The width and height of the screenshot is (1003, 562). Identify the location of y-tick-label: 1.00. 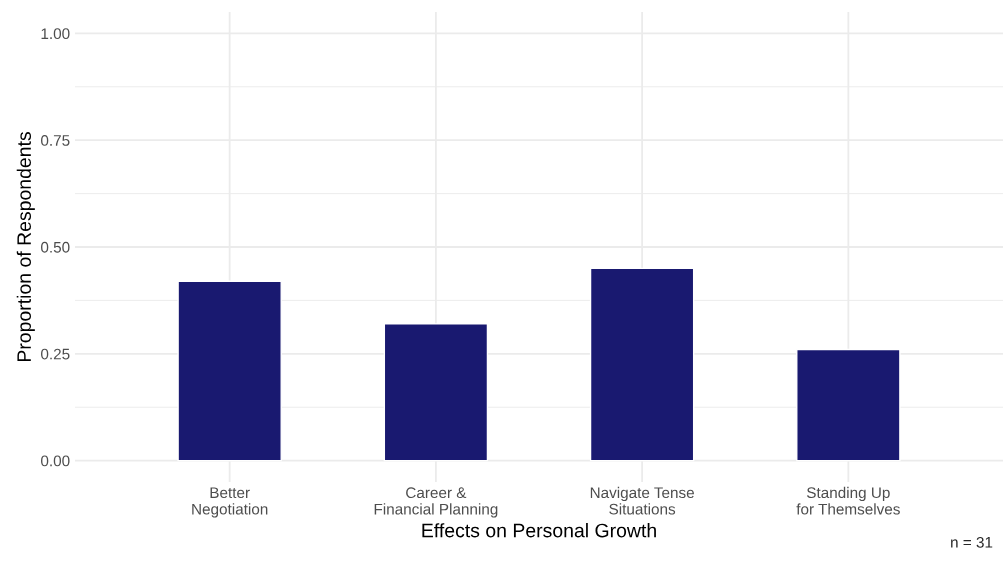
(55, 34).